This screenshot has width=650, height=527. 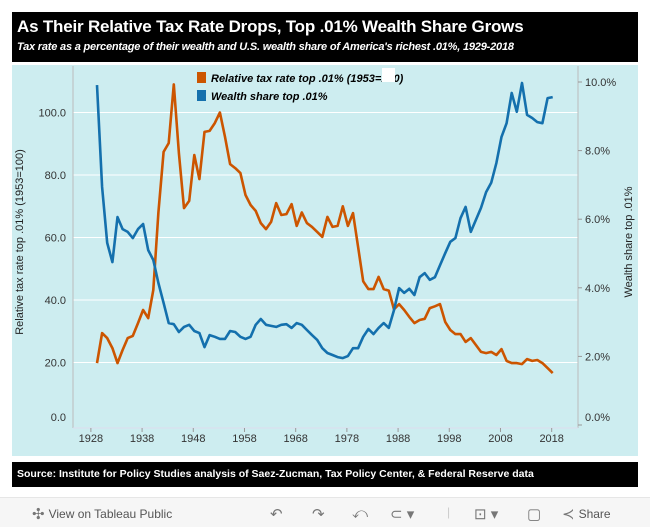 I want to click on x-tick-label: 2018, so click(x=551, y=439).